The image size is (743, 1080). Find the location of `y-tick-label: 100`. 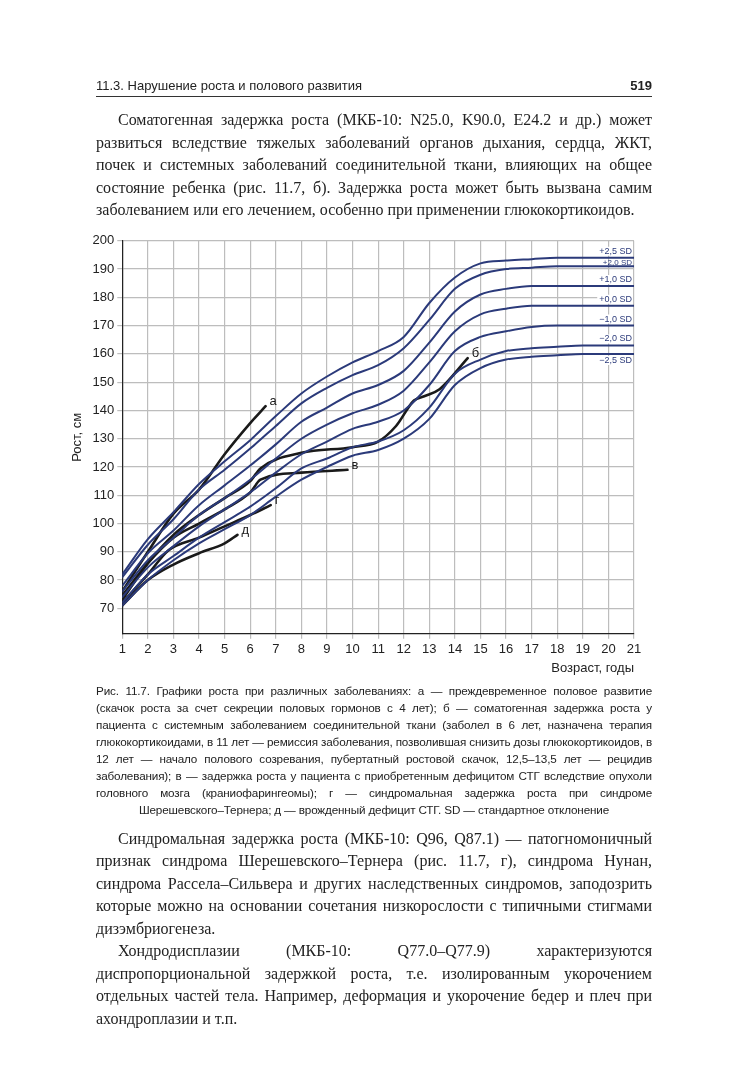

y-tick-label: 100 is located at coordinates (103, 522).